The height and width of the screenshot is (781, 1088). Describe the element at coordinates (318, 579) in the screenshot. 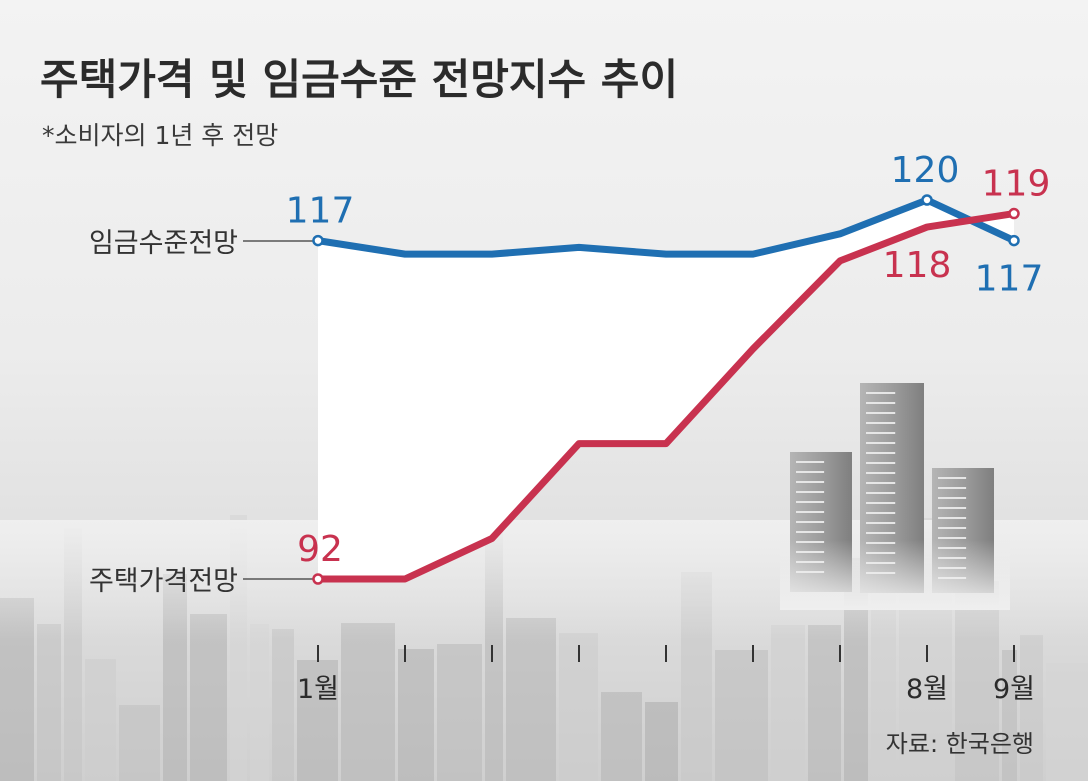

I see `housing-point-jan` at that location.